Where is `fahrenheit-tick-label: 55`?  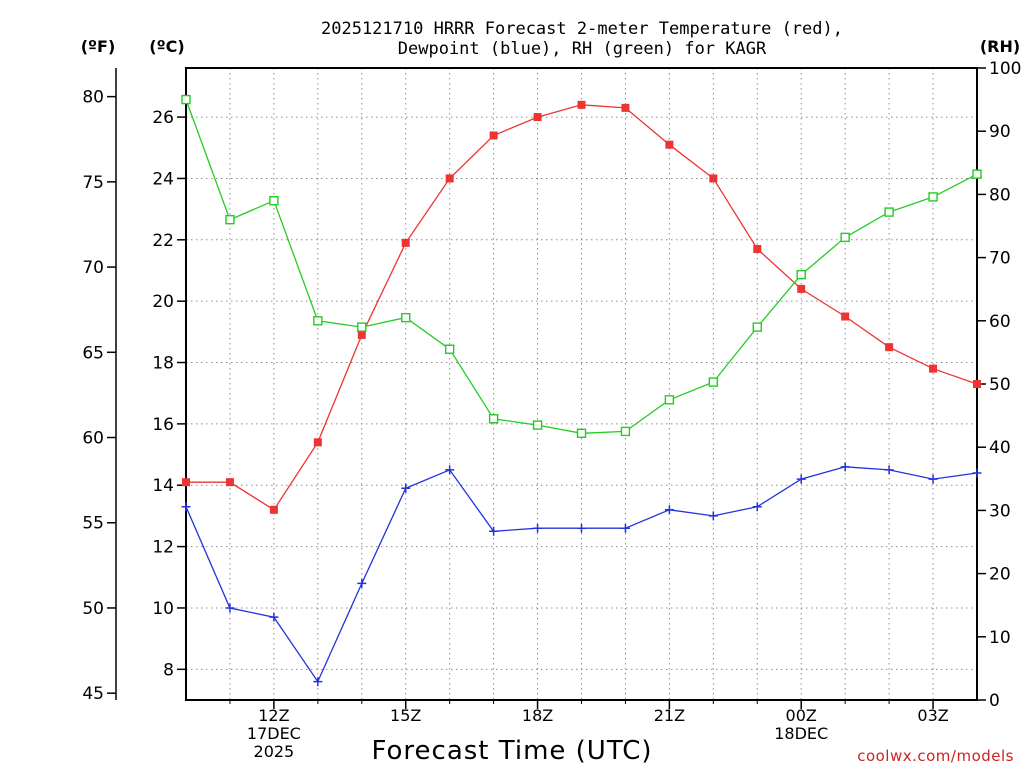 fahrenheit-tick-label: 55 is located at coordinates (93, 524).